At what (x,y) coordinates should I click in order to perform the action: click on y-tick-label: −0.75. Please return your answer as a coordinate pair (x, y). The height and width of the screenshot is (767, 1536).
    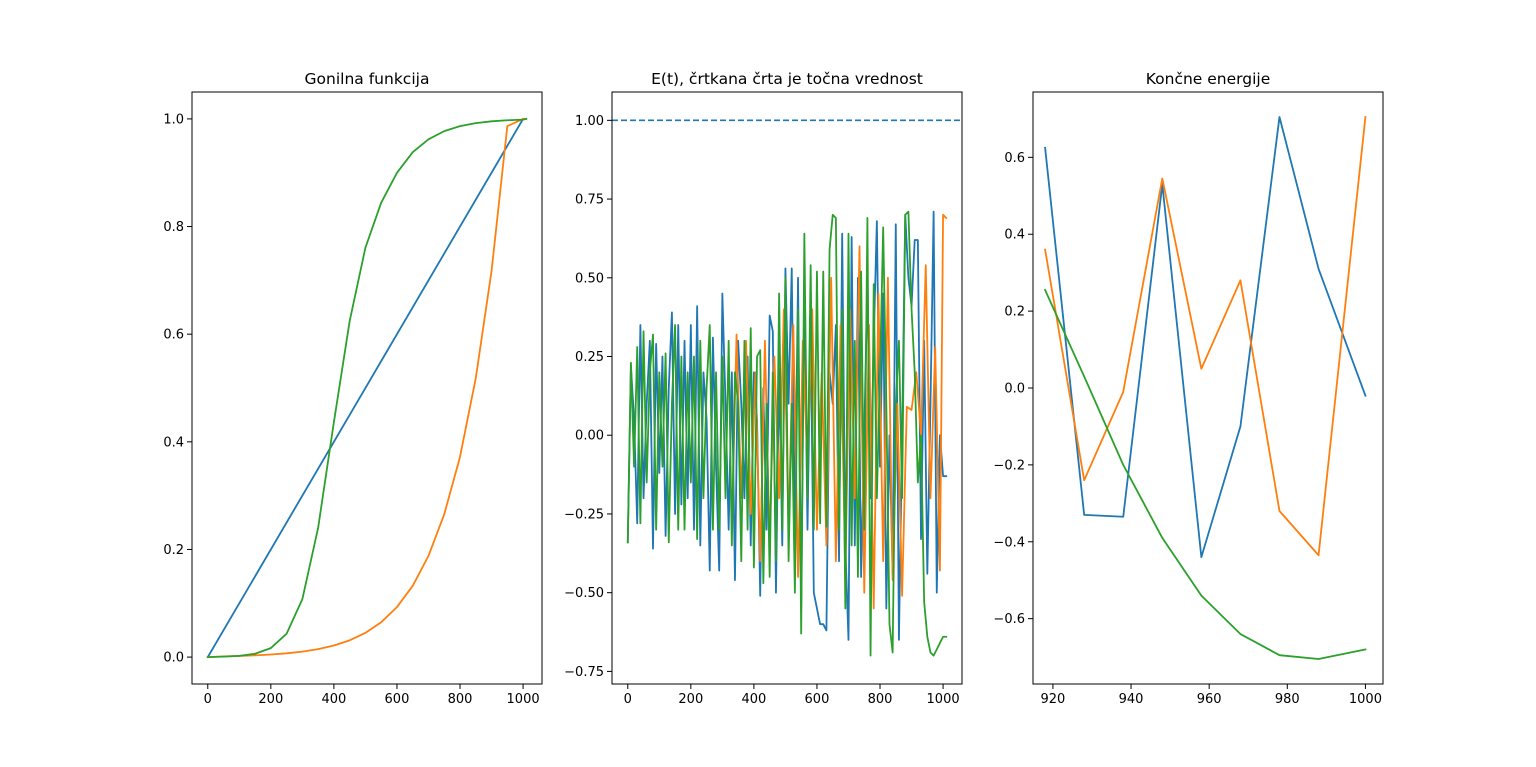
    Looking at the image, I should click on (584, 672).